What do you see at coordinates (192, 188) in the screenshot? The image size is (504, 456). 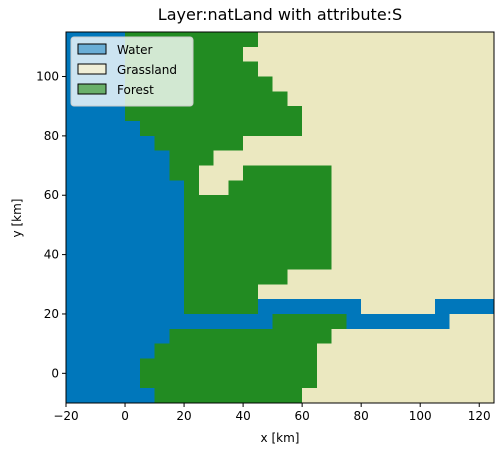 I see `cell-forest-r10-s1` at bounding box center [192, 188].